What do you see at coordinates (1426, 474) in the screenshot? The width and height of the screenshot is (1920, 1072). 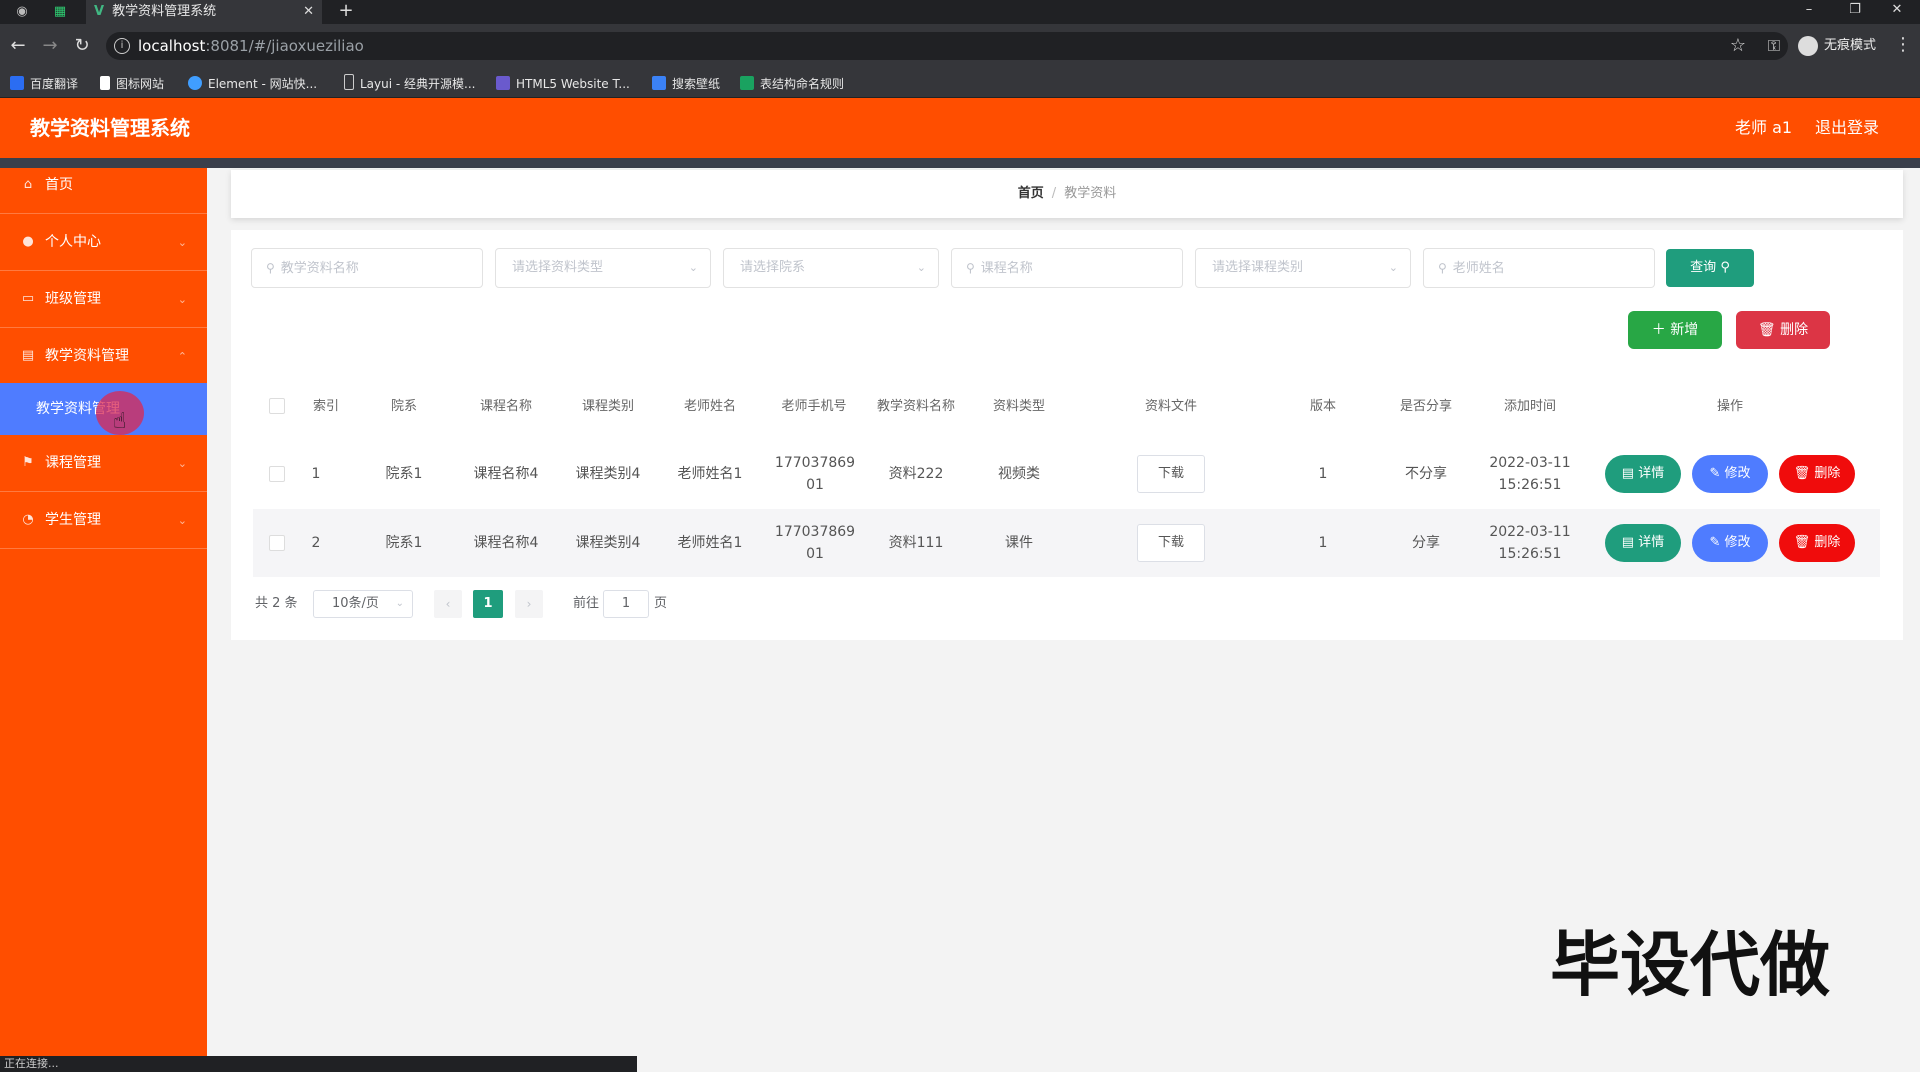 I see `cell-shared: 不分享` at bounding box center [1426, 474].